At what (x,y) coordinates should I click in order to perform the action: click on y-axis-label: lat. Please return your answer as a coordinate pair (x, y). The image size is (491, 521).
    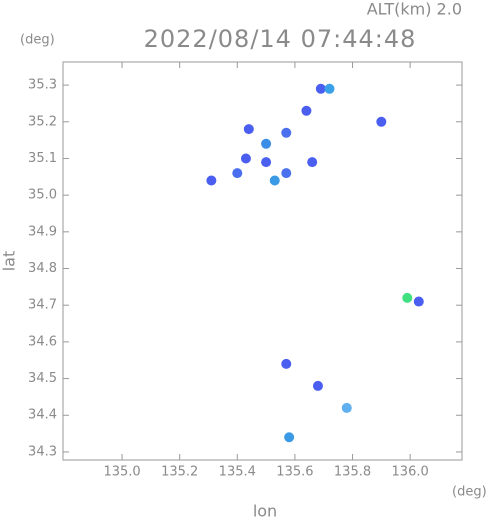
    Looking at the image, I should click on (9, 261).